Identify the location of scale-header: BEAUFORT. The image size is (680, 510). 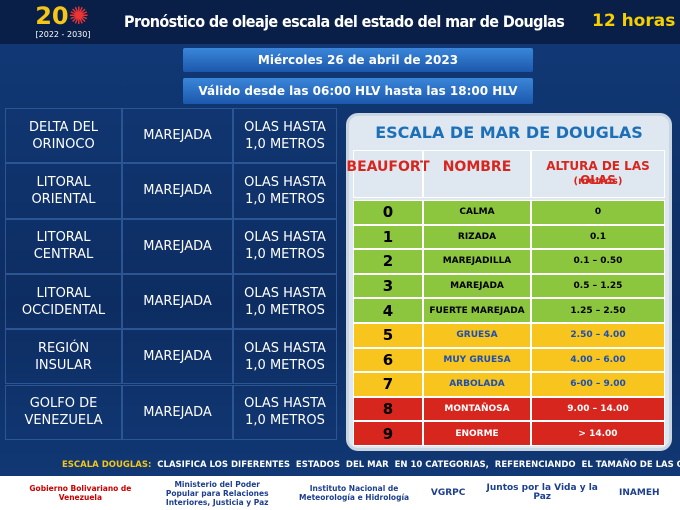
(388, 174).